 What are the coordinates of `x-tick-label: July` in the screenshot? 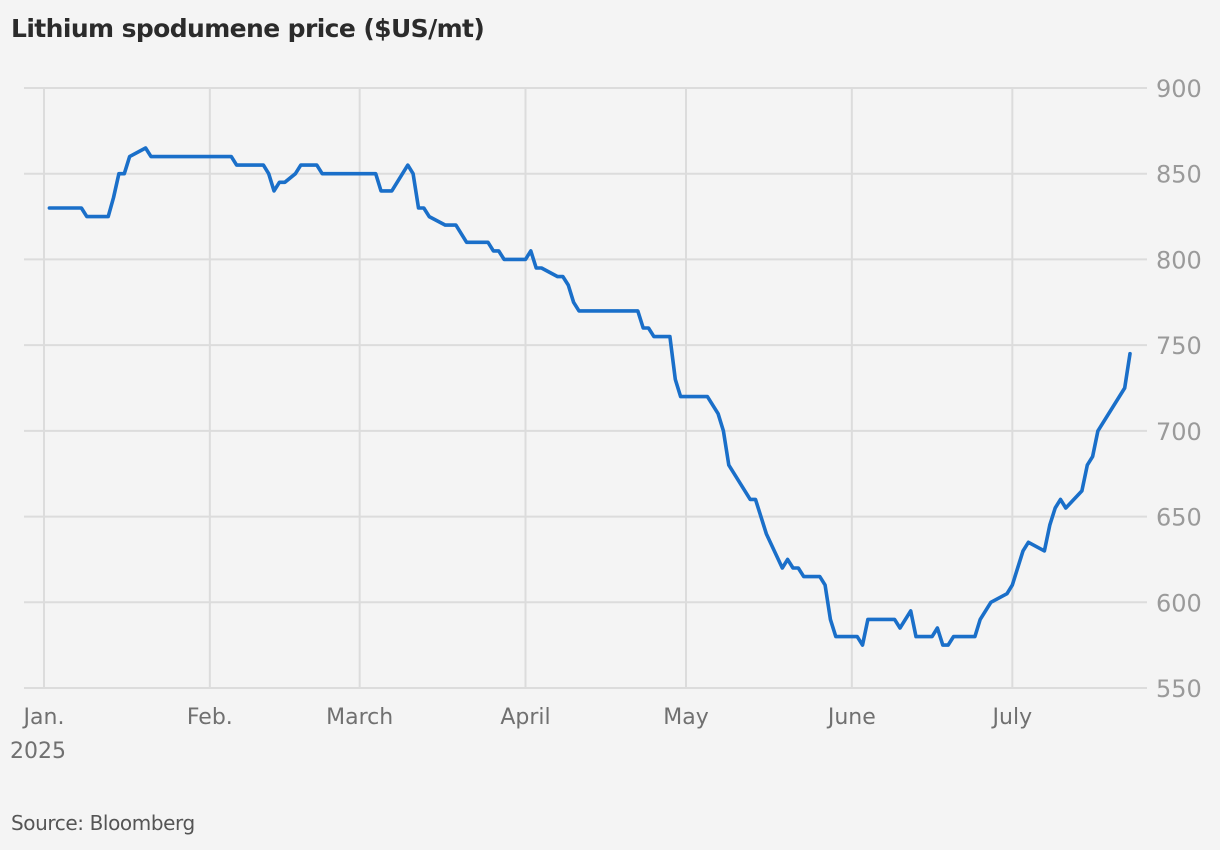 It's located at (1012, 717).